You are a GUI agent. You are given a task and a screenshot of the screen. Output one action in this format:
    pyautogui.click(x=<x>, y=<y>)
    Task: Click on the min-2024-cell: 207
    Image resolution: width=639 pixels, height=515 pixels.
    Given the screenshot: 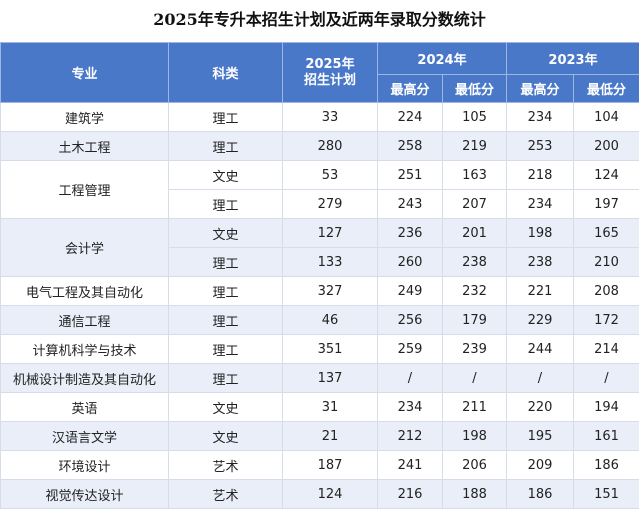 What is the action you would take?
    pyautogui.click(x=474, y=204)
    